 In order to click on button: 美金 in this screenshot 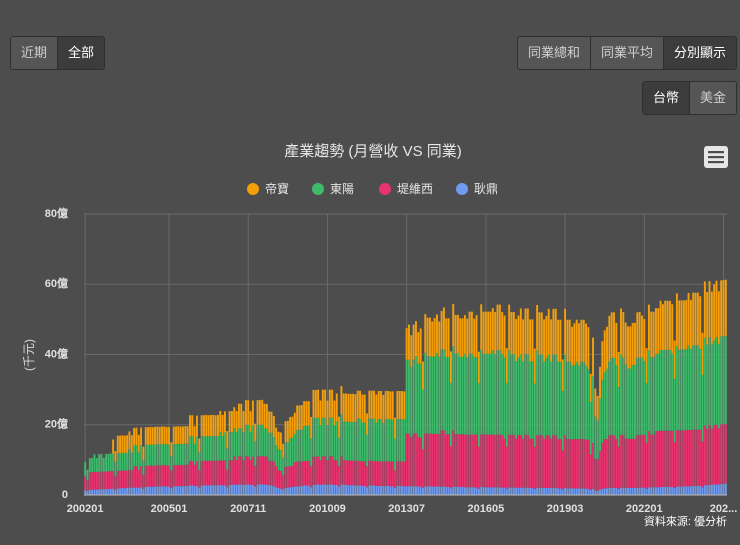, I will do `click(712, 98)`.